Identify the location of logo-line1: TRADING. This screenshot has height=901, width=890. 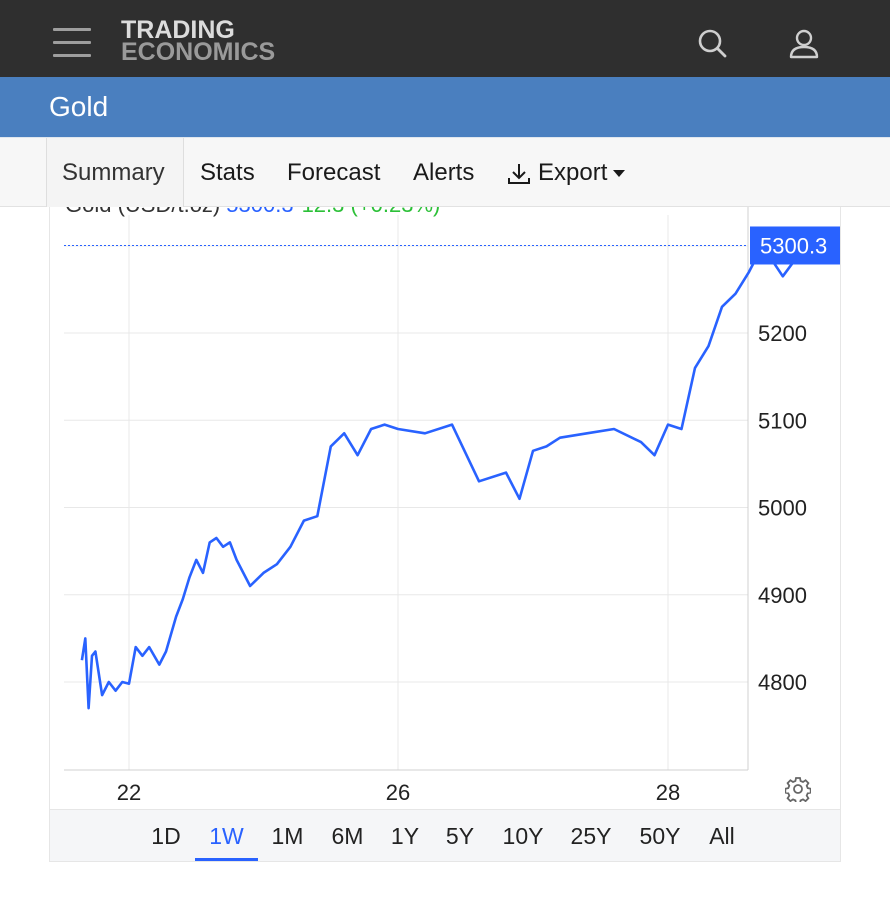
(178, 30).